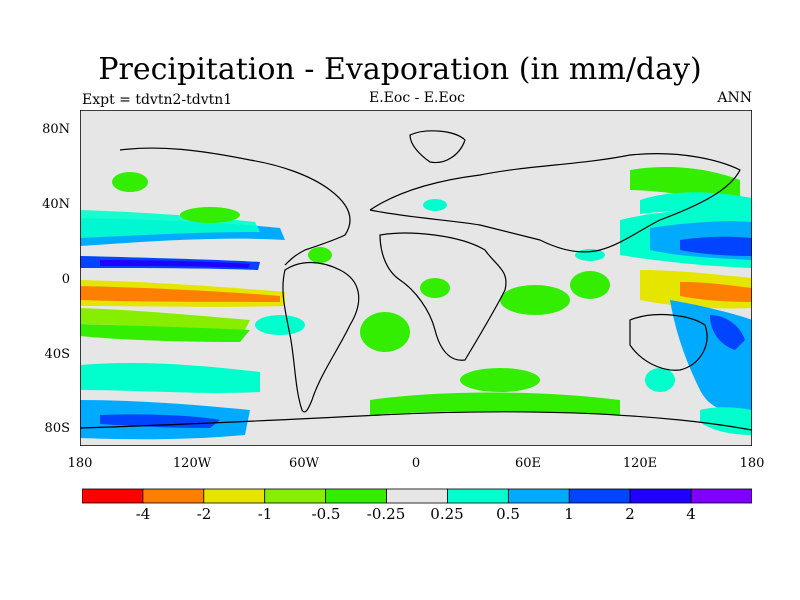  I want to click on colorbar-label: -0.5, so click(326, 514).